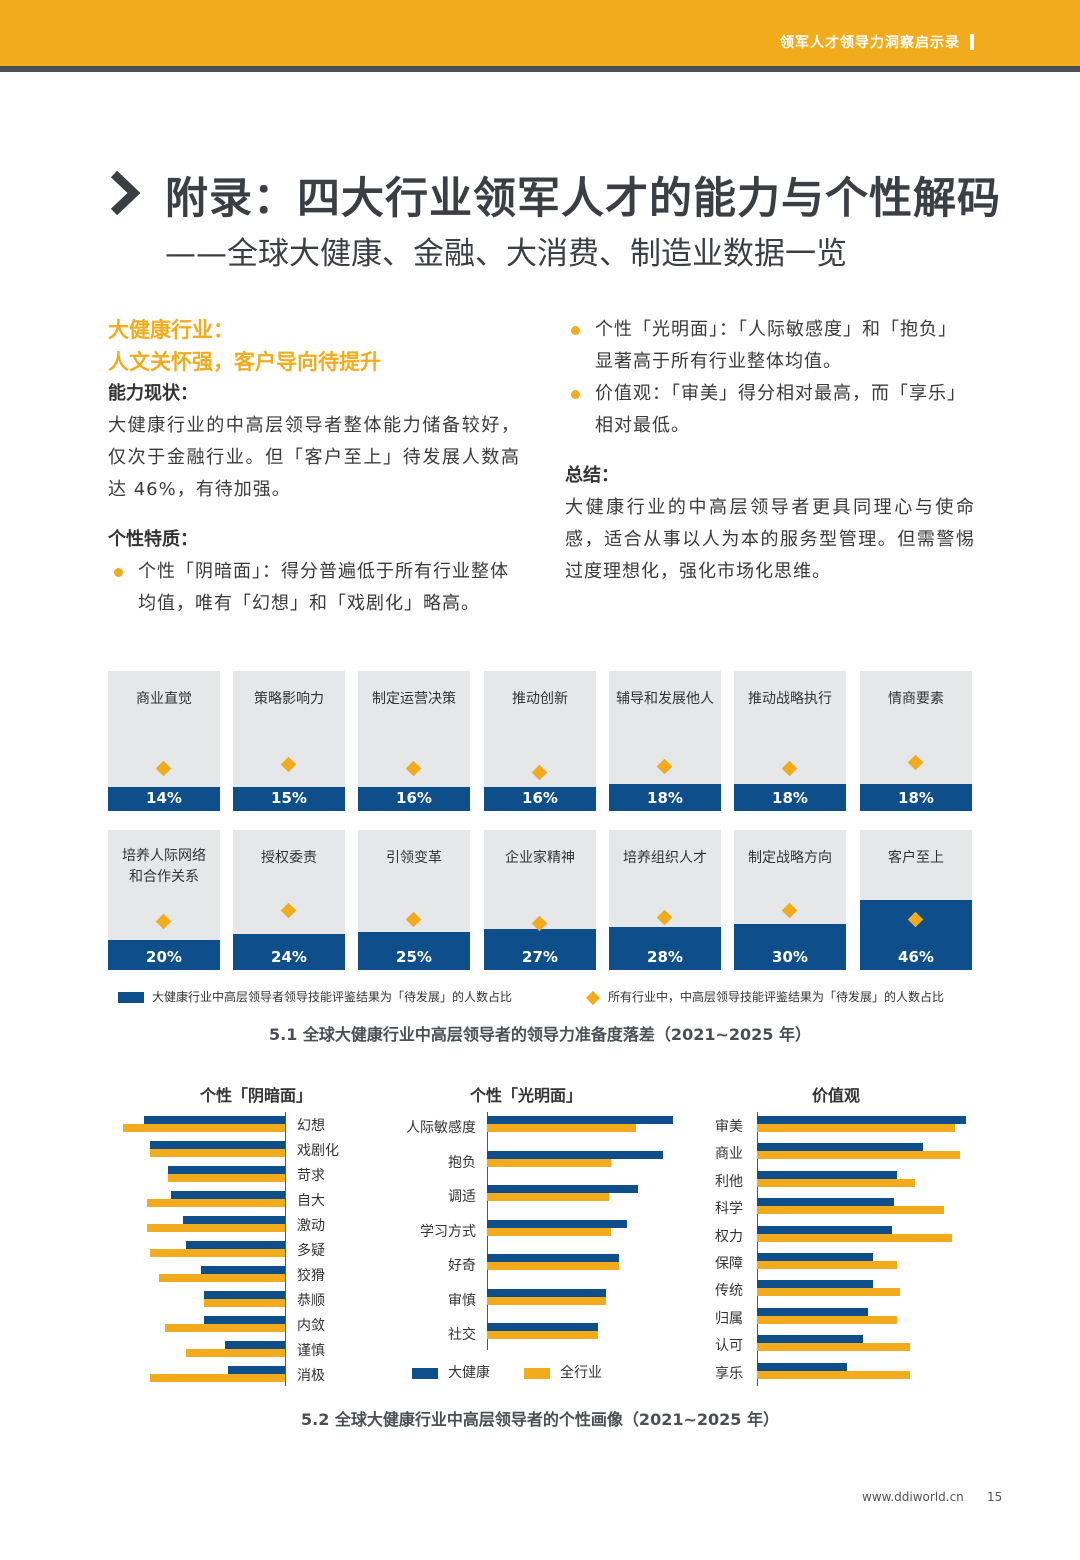 The width and height of the screenshot is (1080, 1560). What do you see at coordinates (164, 798) in the screenshot?
I see `tile-value: 14%` at bounding box center [164, 798].